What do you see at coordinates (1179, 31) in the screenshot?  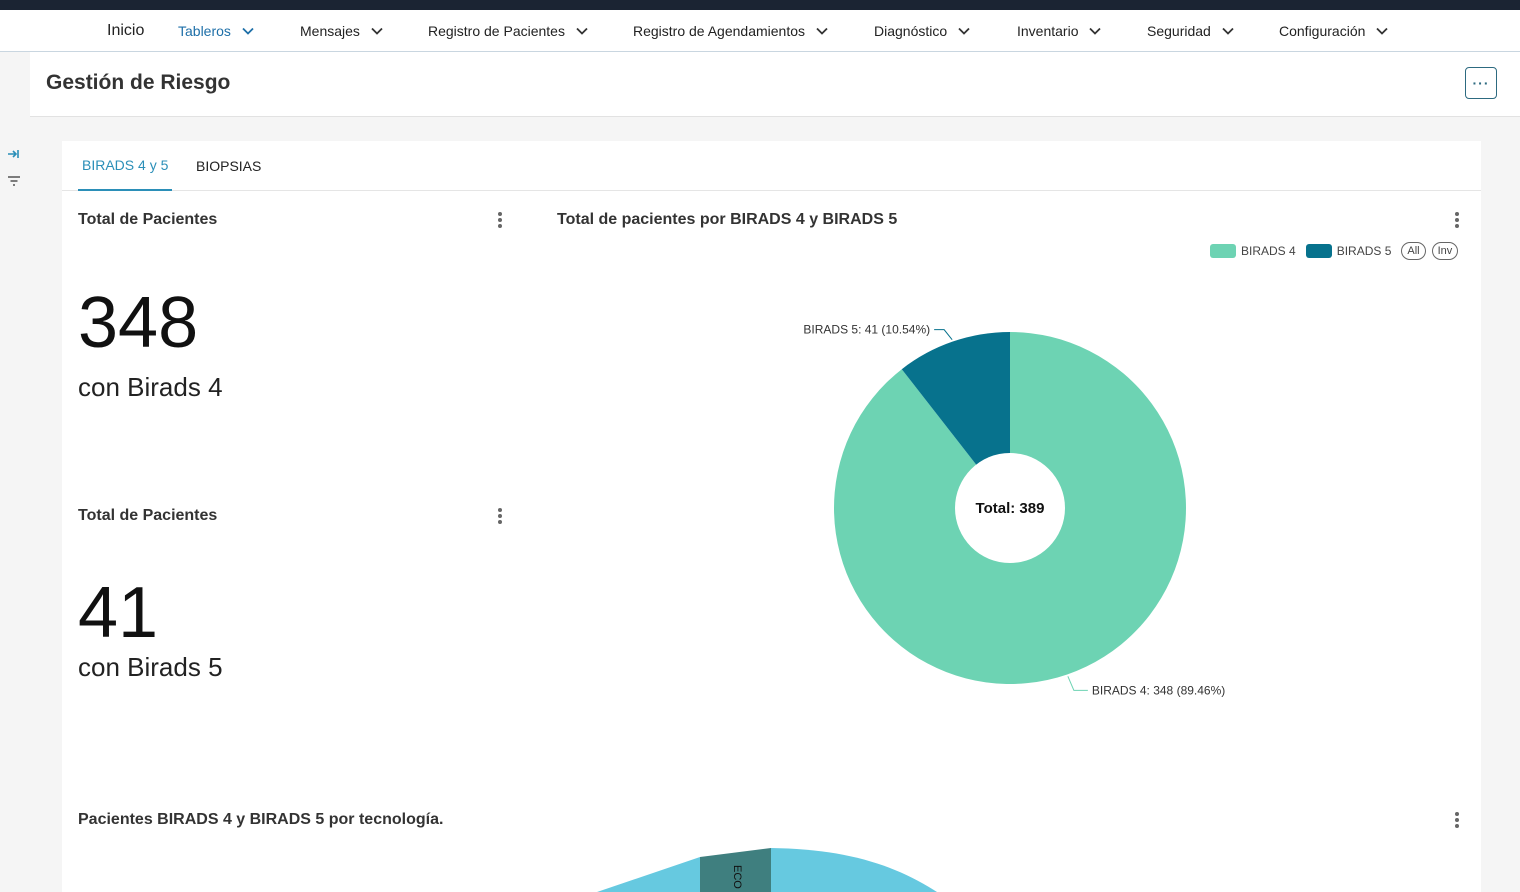 I see `nav-item-label: Seguridad` at bounding box center [1179, 31].